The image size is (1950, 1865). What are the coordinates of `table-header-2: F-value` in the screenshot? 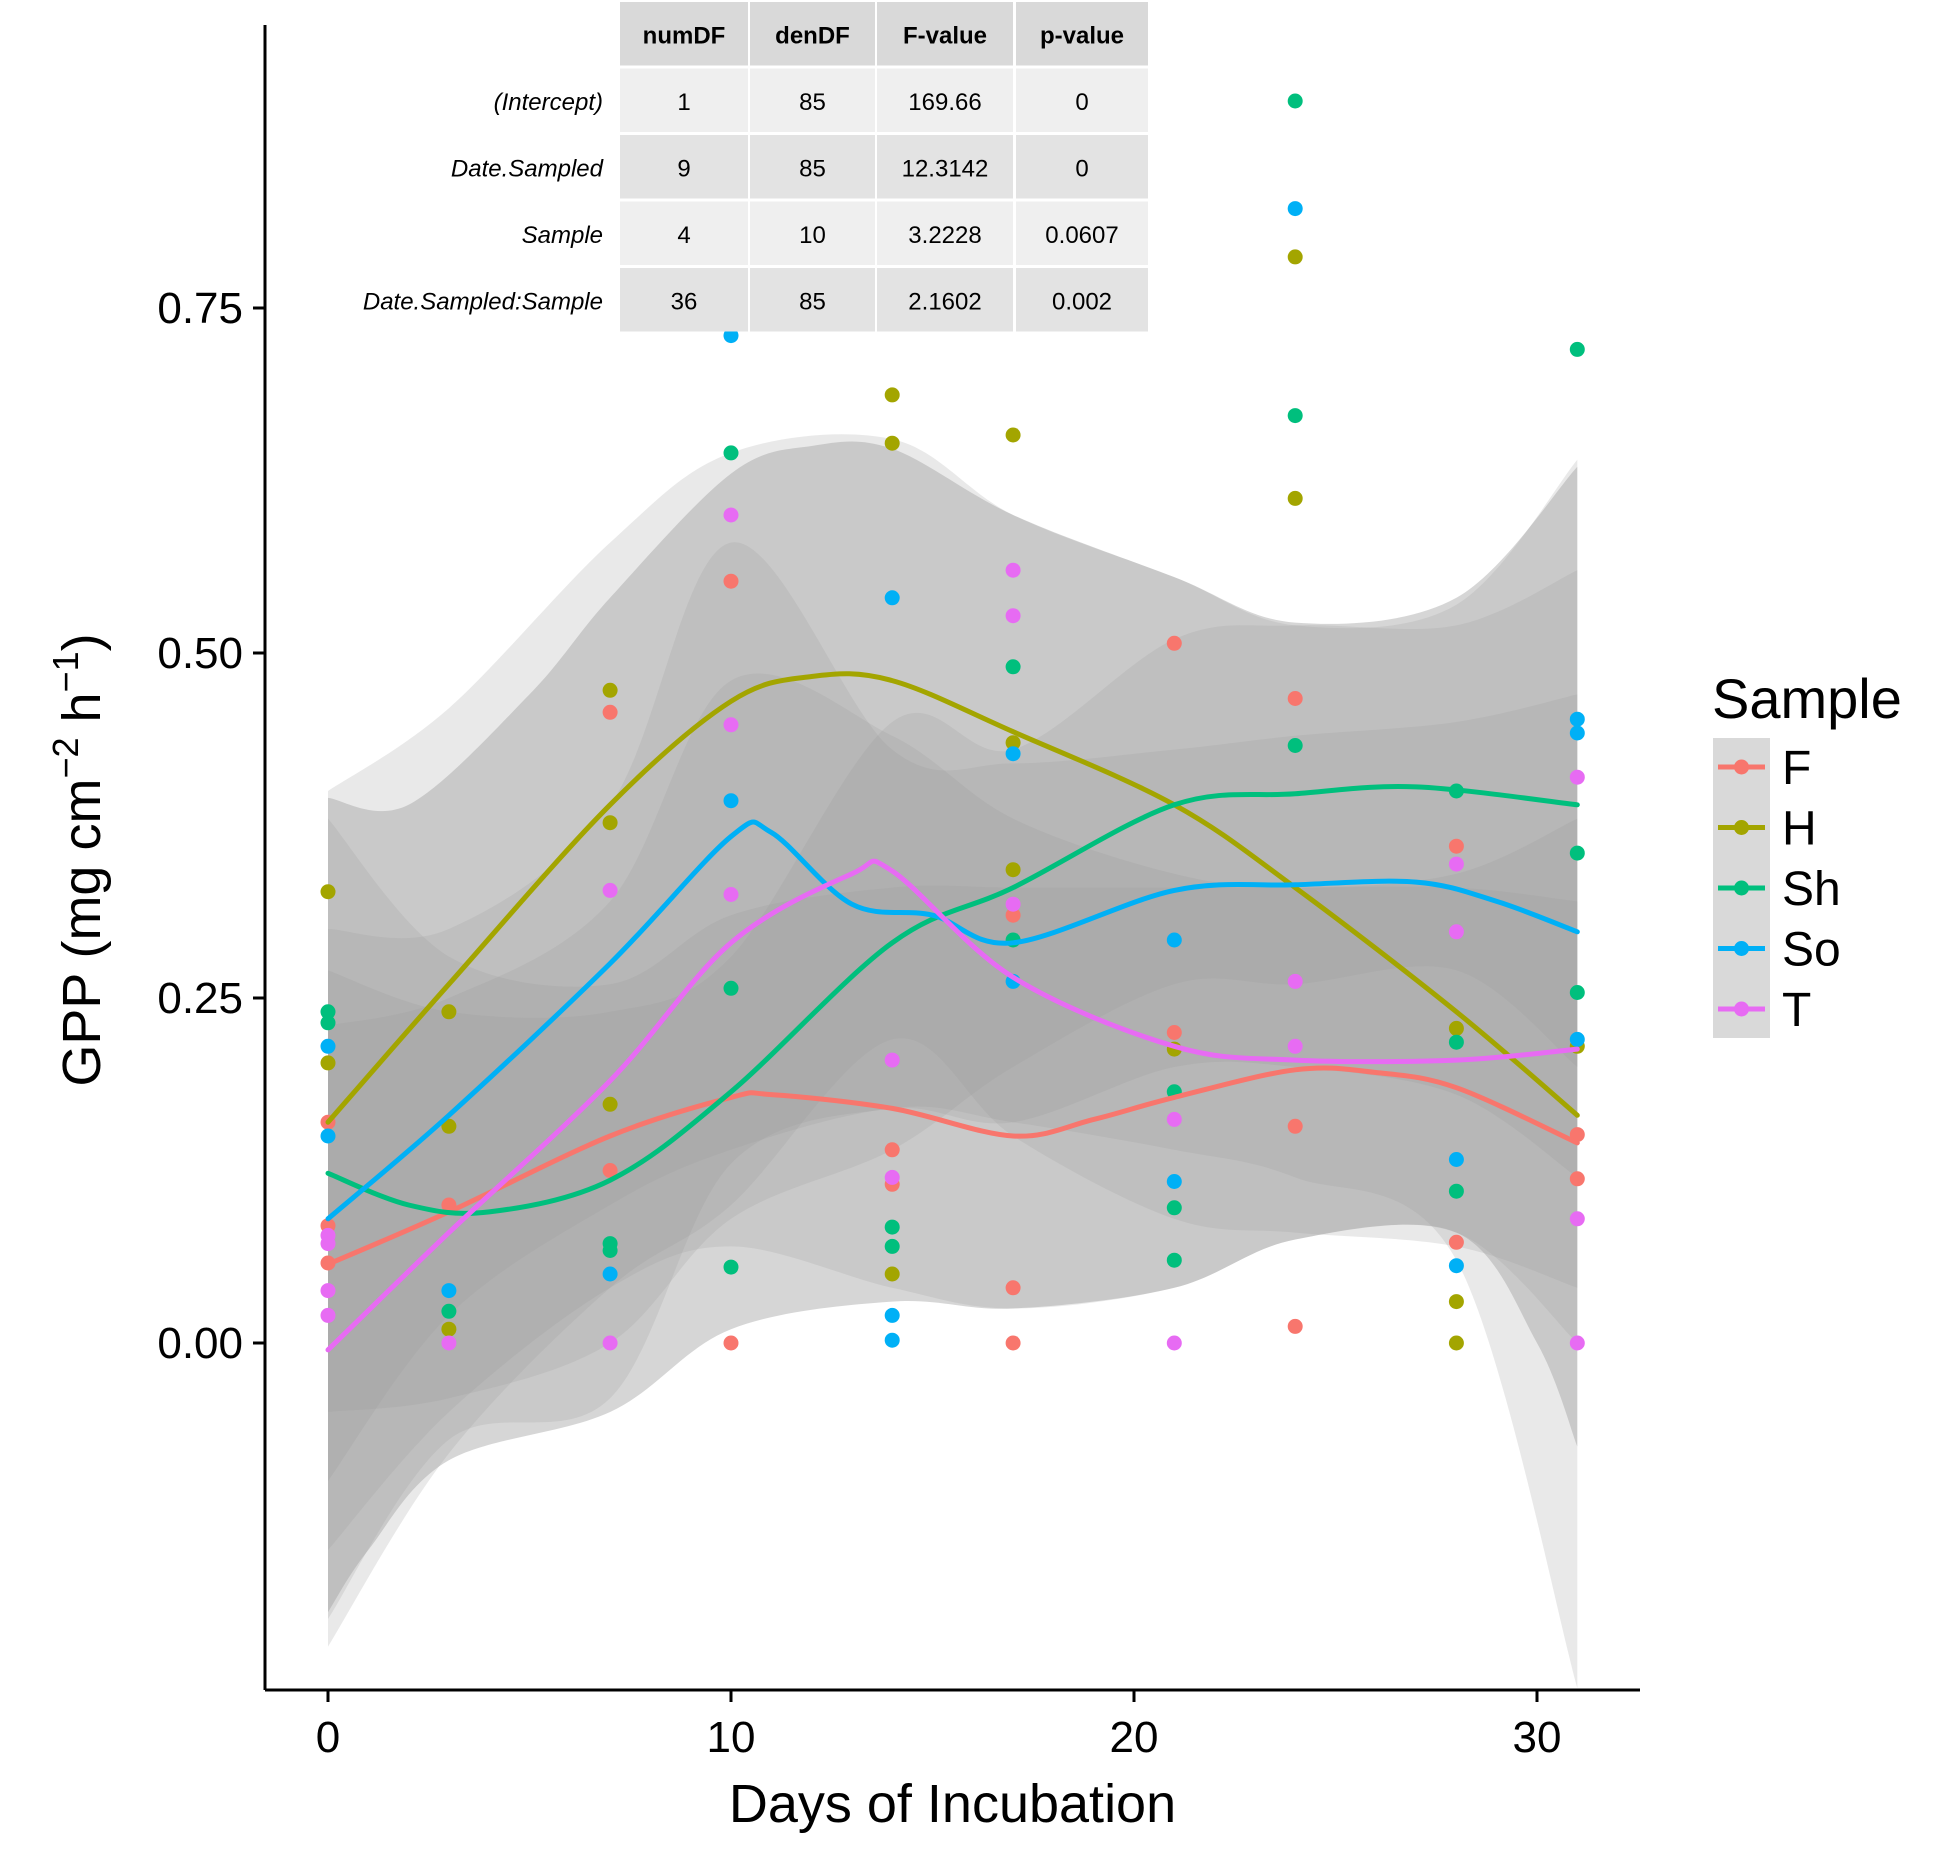 It's located at (945, 35).